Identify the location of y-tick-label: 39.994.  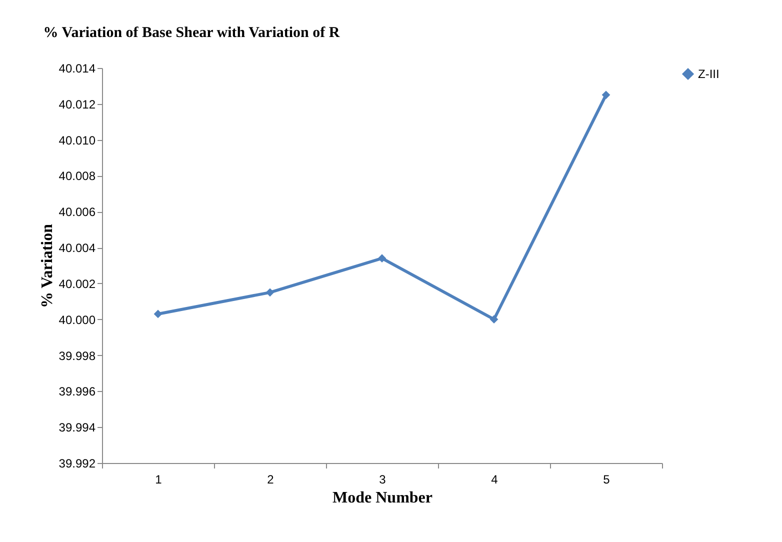
(77, 427).